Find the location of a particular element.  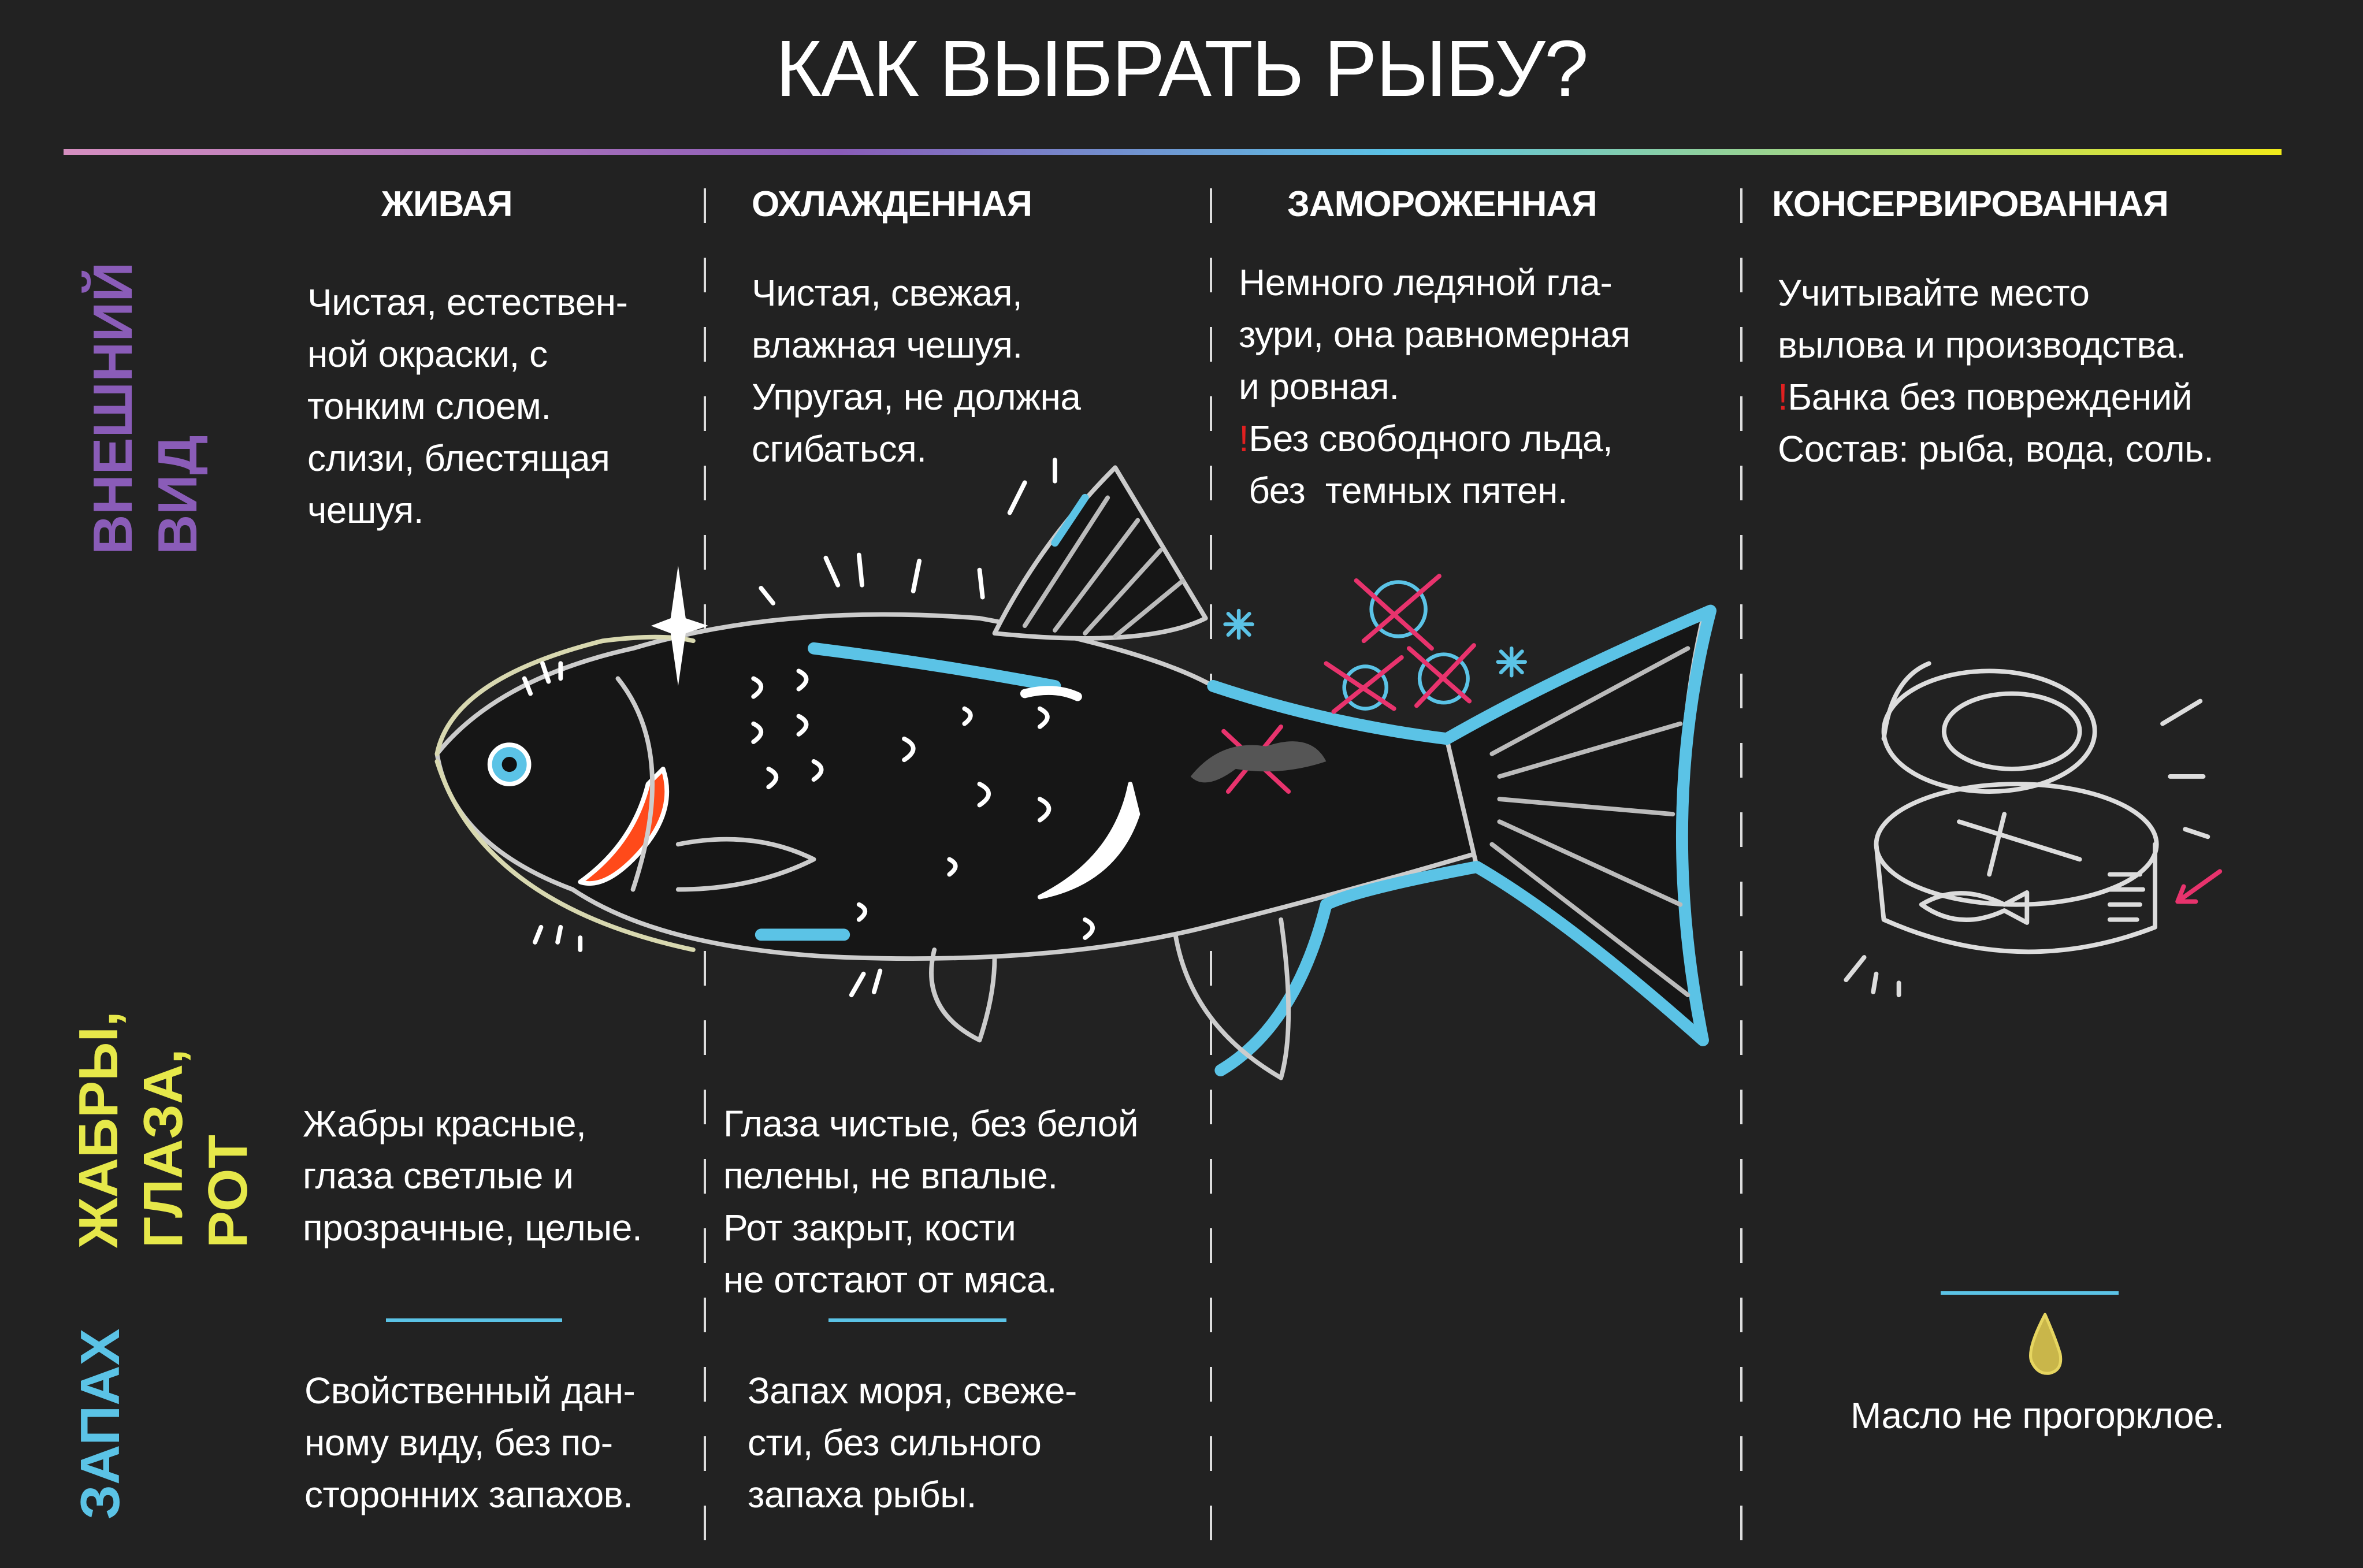

column-header-chilled: ОХЛАЖДЕННАЯ is located at coordinates (892, 204).